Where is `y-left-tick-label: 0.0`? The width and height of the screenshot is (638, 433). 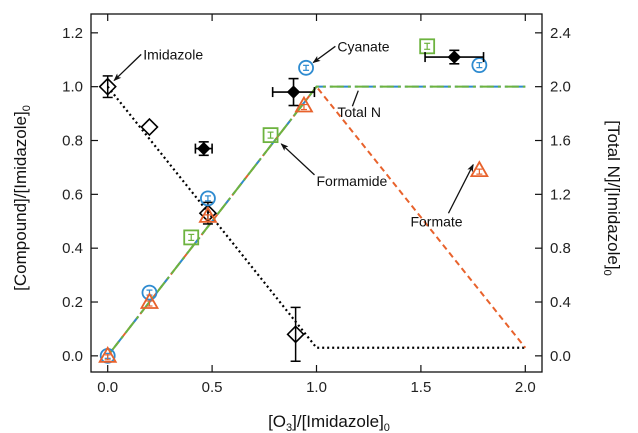
y-left-tick-label: 0.0 is located at coordinates (72, 356).